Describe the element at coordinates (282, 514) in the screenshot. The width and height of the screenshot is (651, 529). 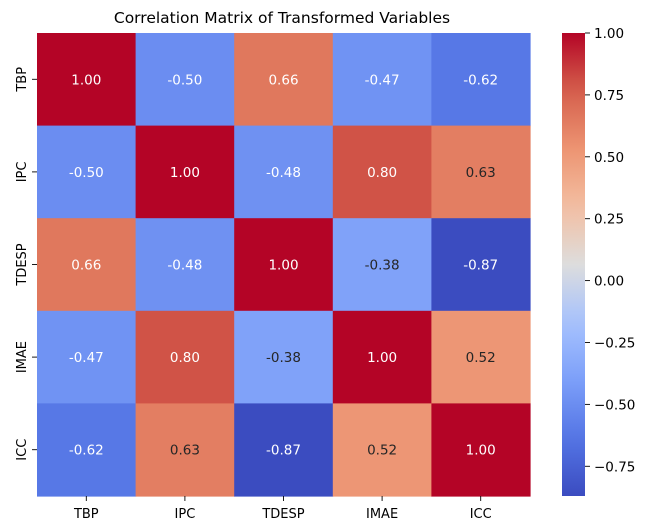
I see `x-tick-label: TDESP` at that location.